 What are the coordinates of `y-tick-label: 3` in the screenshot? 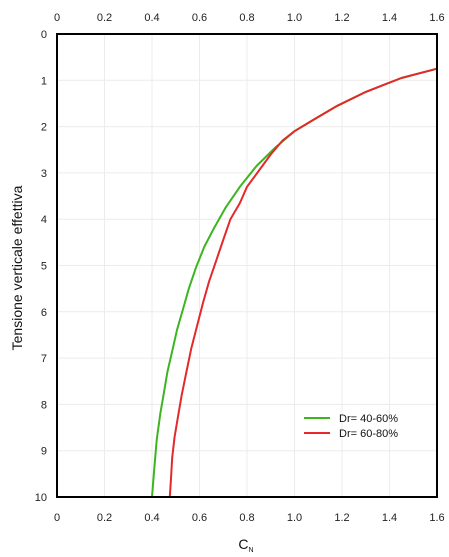 It's located at (44, 174).